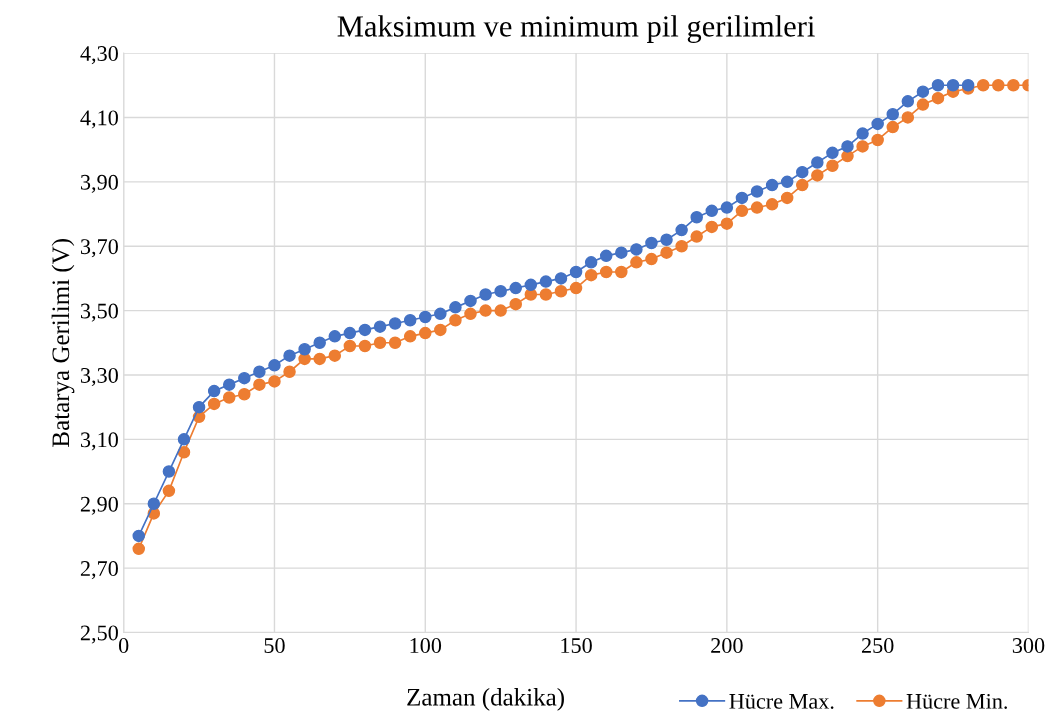  What do you see at coordinates (99, 312) in the screenshot?
I see `y-tick-label: 3,50` at bounding box center [99, 312].